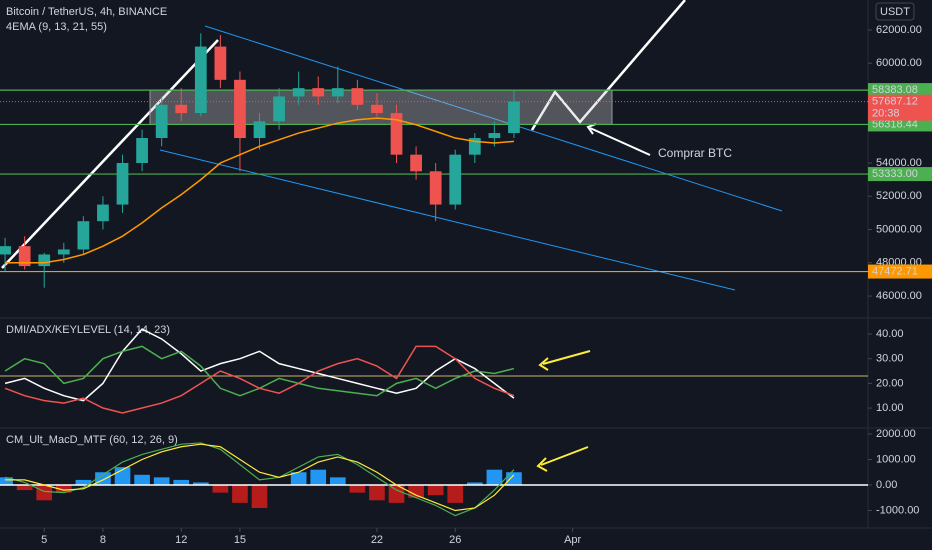 Image resolution: width=932 pixels, height=550 pixels. I want to click on y-tick-label: 0.00, so click(886, 485).